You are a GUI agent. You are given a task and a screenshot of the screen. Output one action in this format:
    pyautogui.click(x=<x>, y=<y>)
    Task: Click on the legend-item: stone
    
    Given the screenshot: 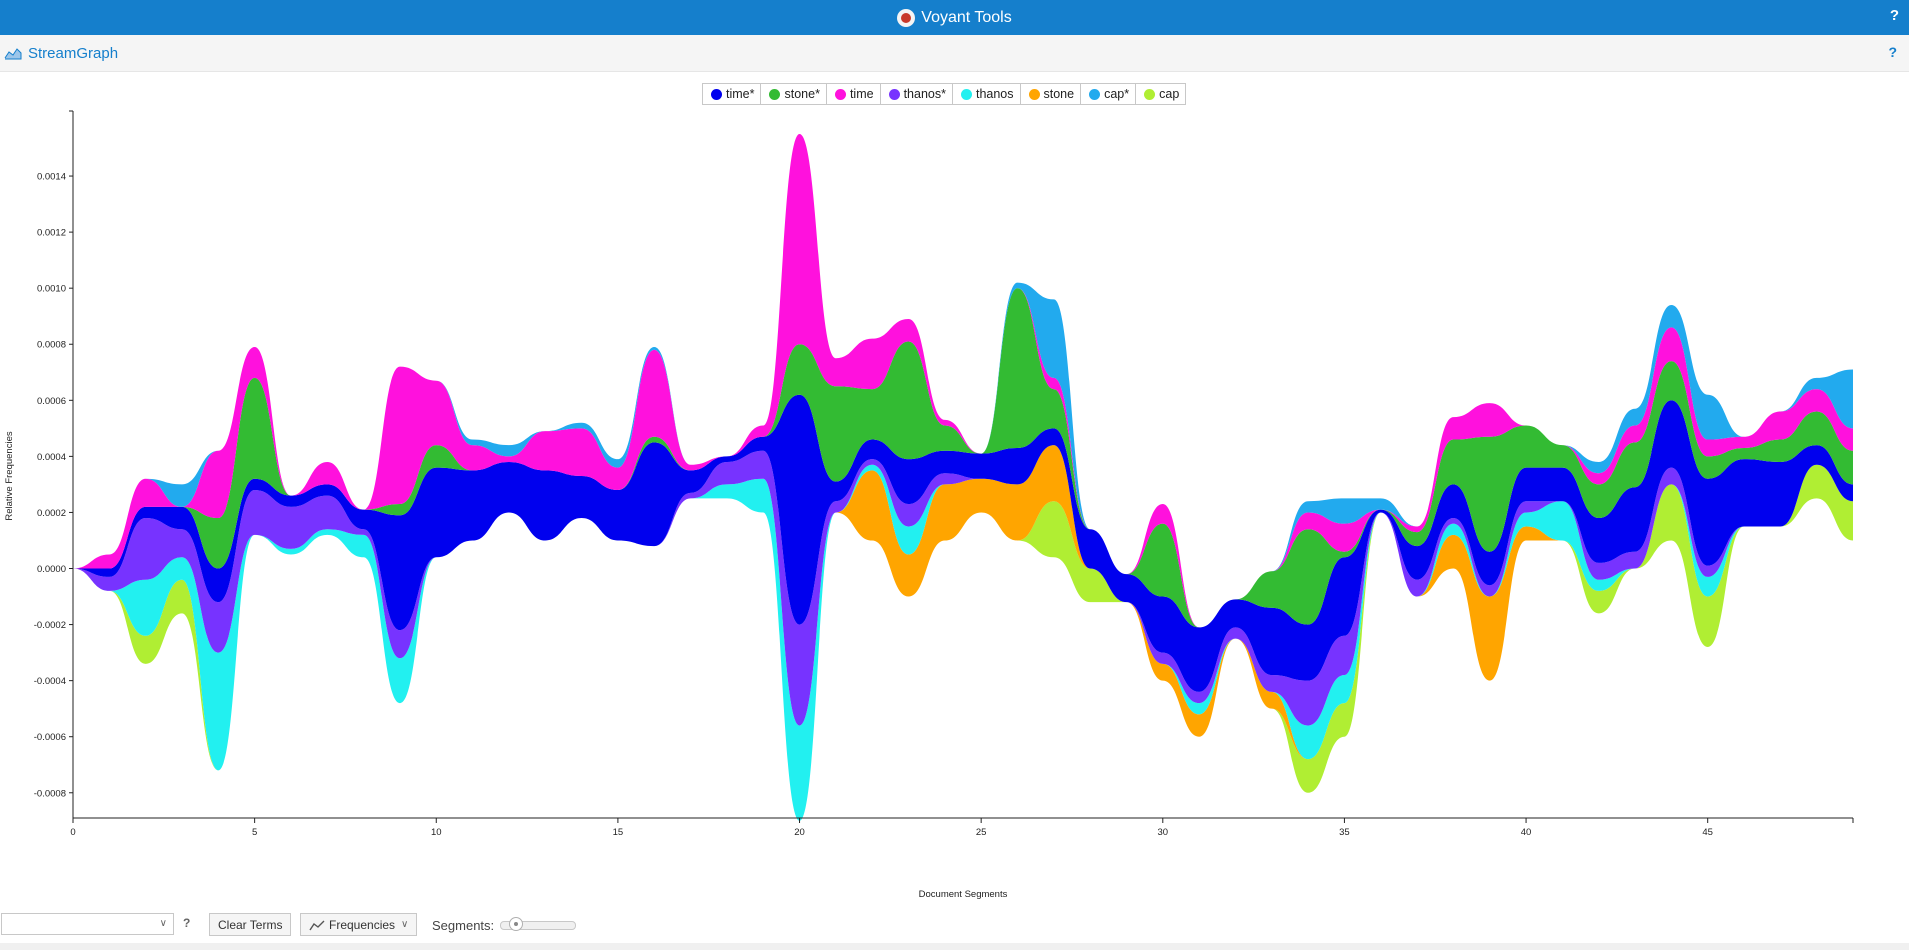 What is the action you would take?
    pyautogui.click(x=1051, y=94)
    